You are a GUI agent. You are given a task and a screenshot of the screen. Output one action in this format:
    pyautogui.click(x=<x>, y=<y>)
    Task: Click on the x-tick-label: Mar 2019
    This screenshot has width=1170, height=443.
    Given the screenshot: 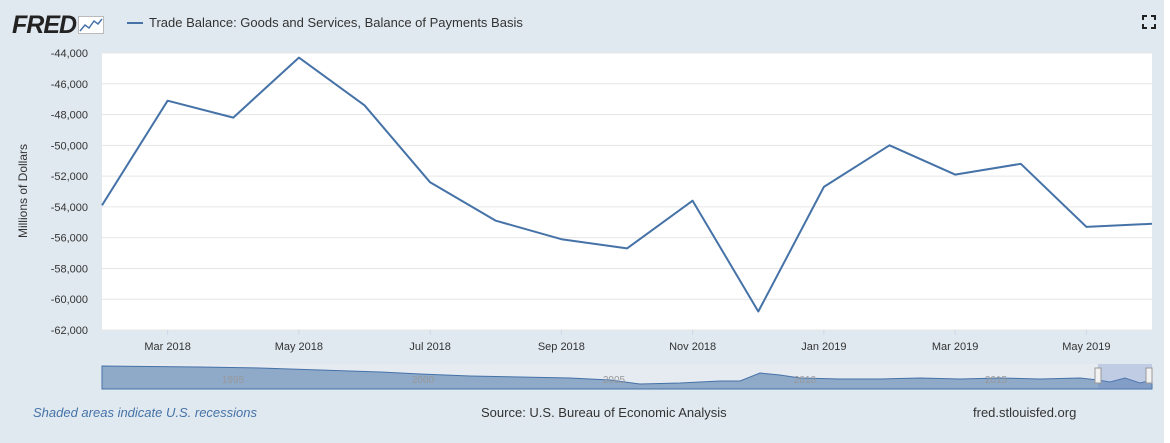 What is the action you would take?
    pyautogui.click(x=955, y=347)
    